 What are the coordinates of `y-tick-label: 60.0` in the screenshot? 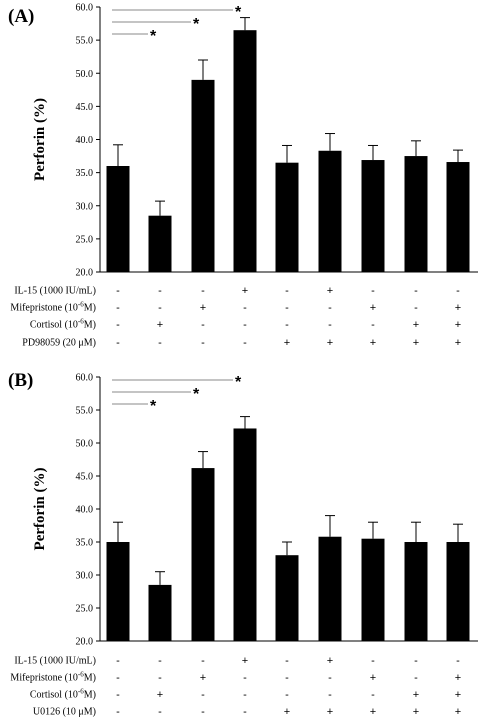 It's located at (85, 8).